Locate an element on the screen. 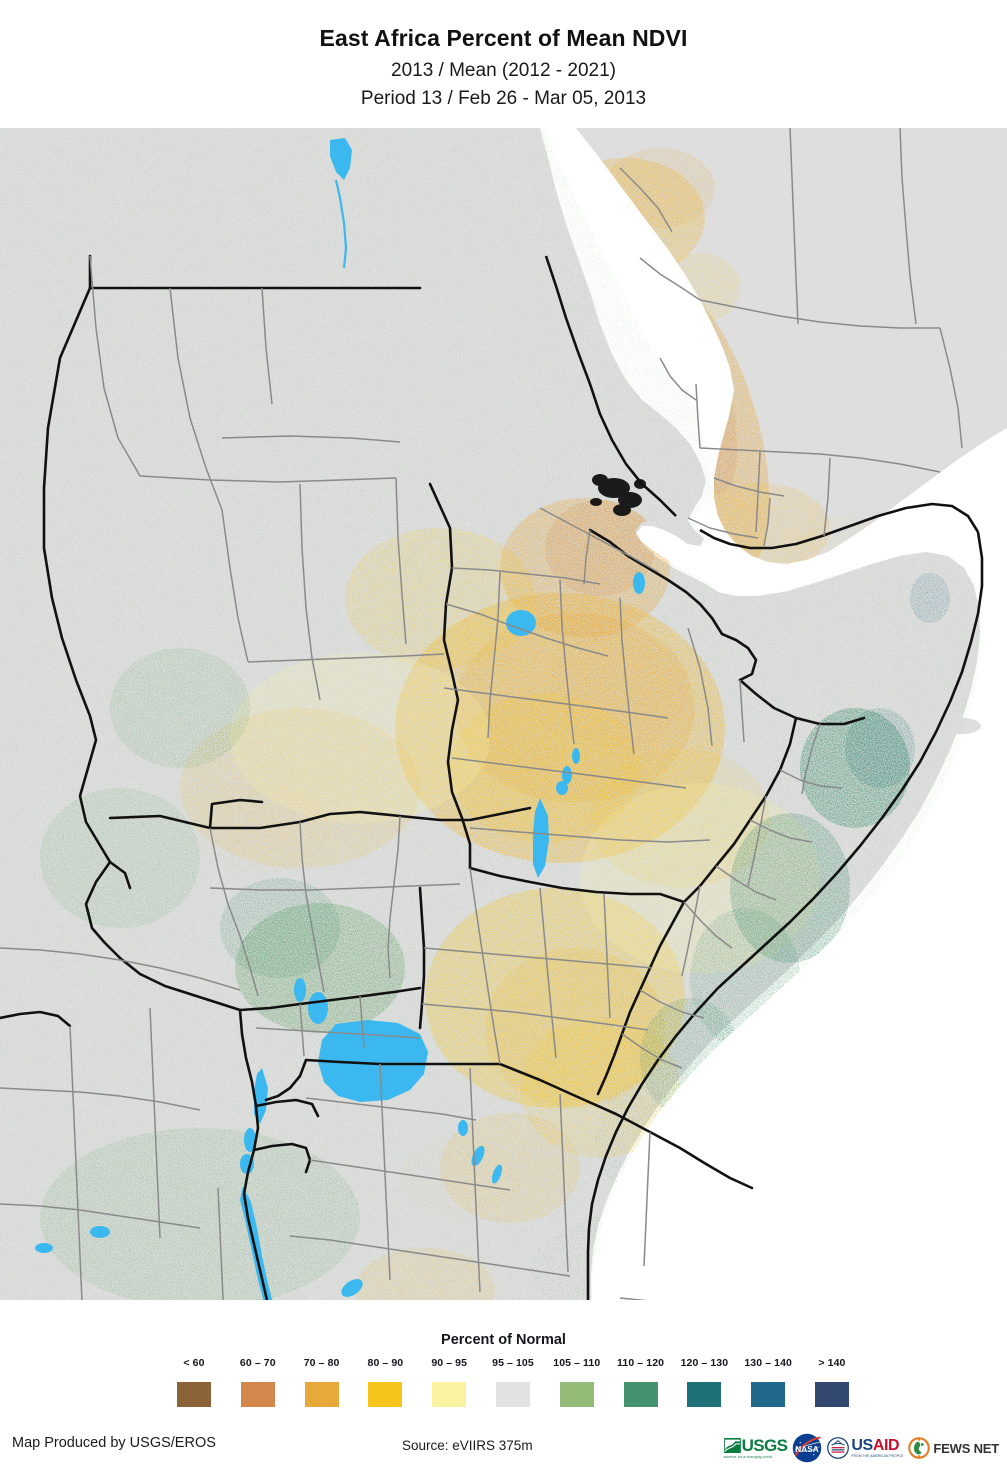 This screenshot has height=1473, width=1007. nasa-logo: NASA is located at coordinates (807, 1448).